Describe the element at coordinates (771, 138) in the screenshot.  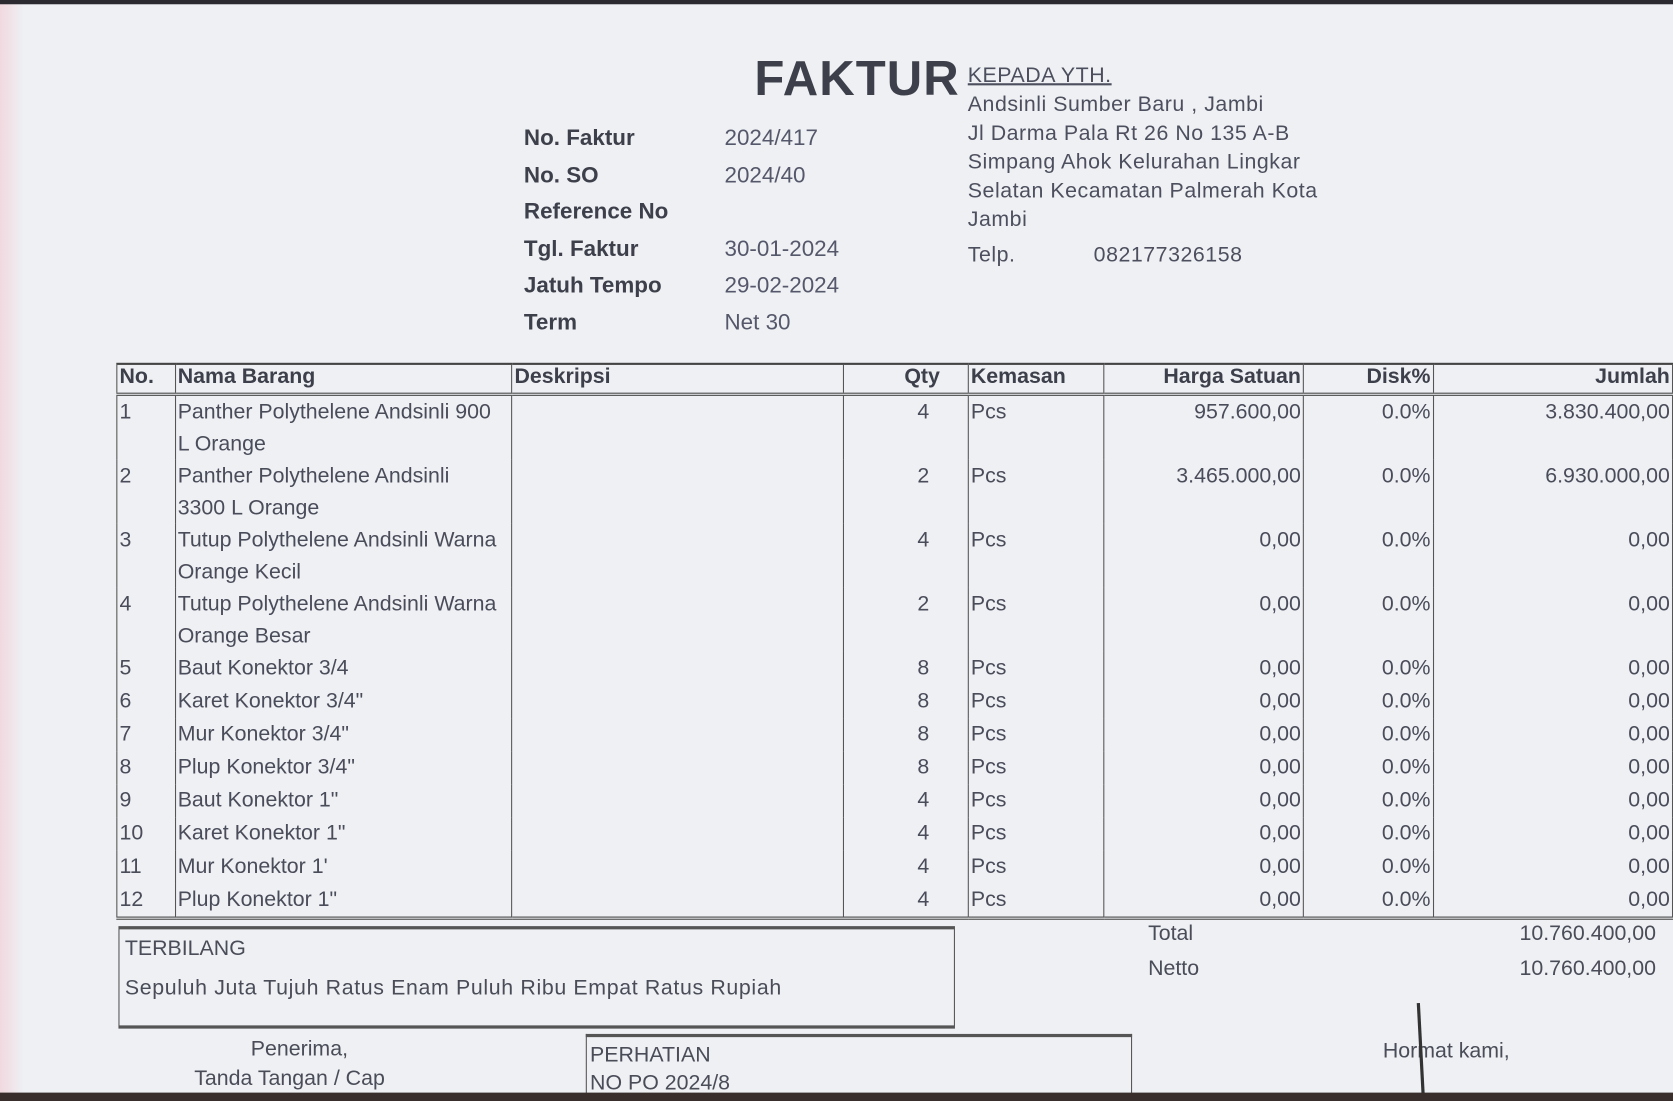
I see `meta-value: 2024/417` at that location.